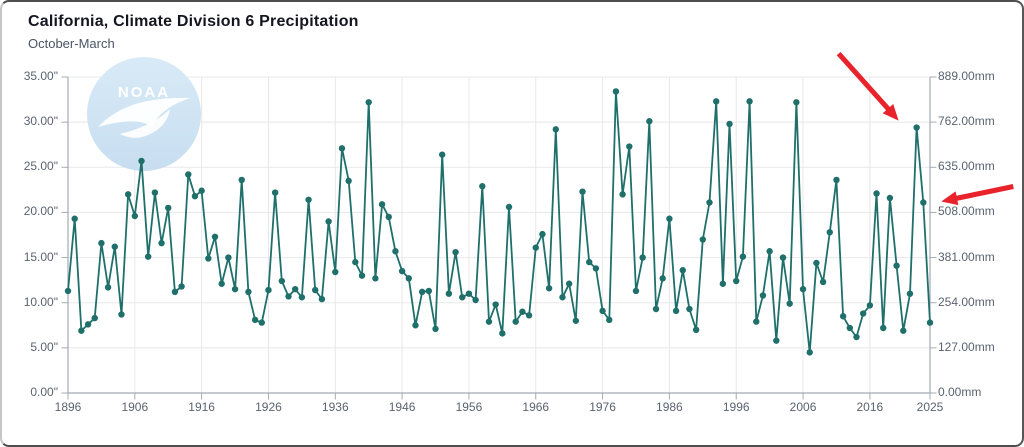 The image size is (1024, 447). What do you see at coordinates (876, 193) in the screenshot?
I see `data-point-2017` at bounding box center [876, 193].